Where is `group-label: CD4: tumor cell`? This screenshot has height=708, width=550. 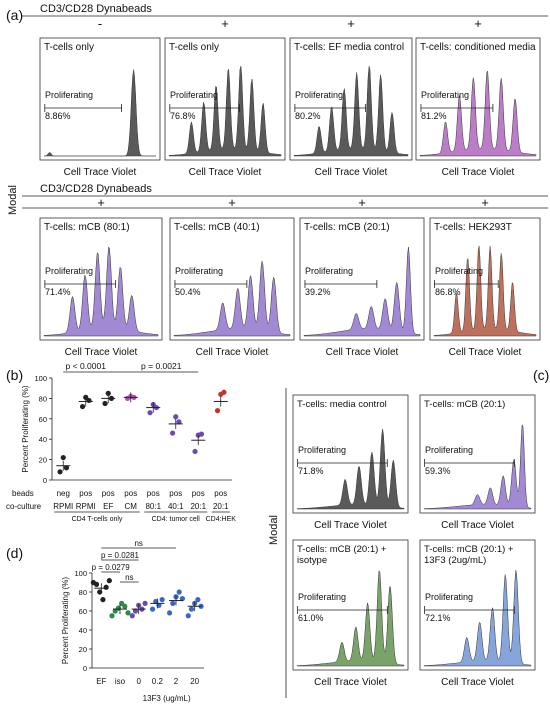
group-label: CD4: tumor cell is located at coordinates (176, 519).